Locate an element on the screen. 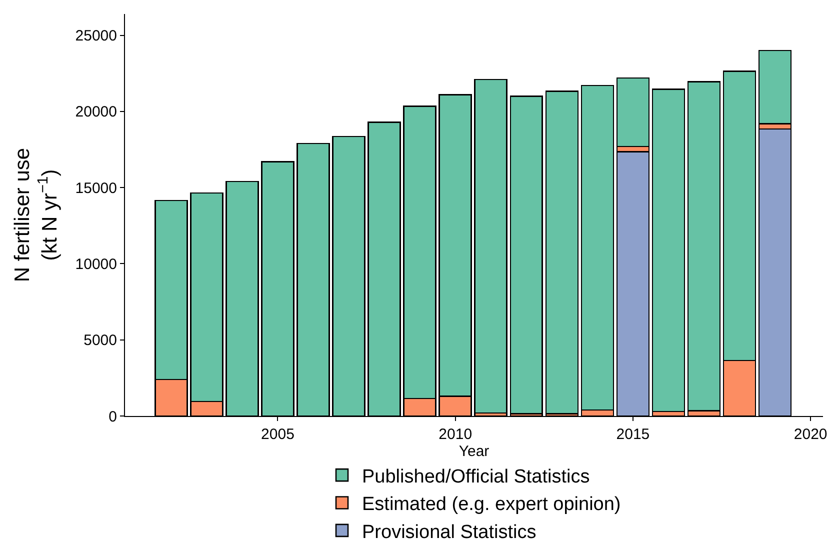 The image size is (829, 556). x-axis-title: Year is located at coordinates (474, 451).